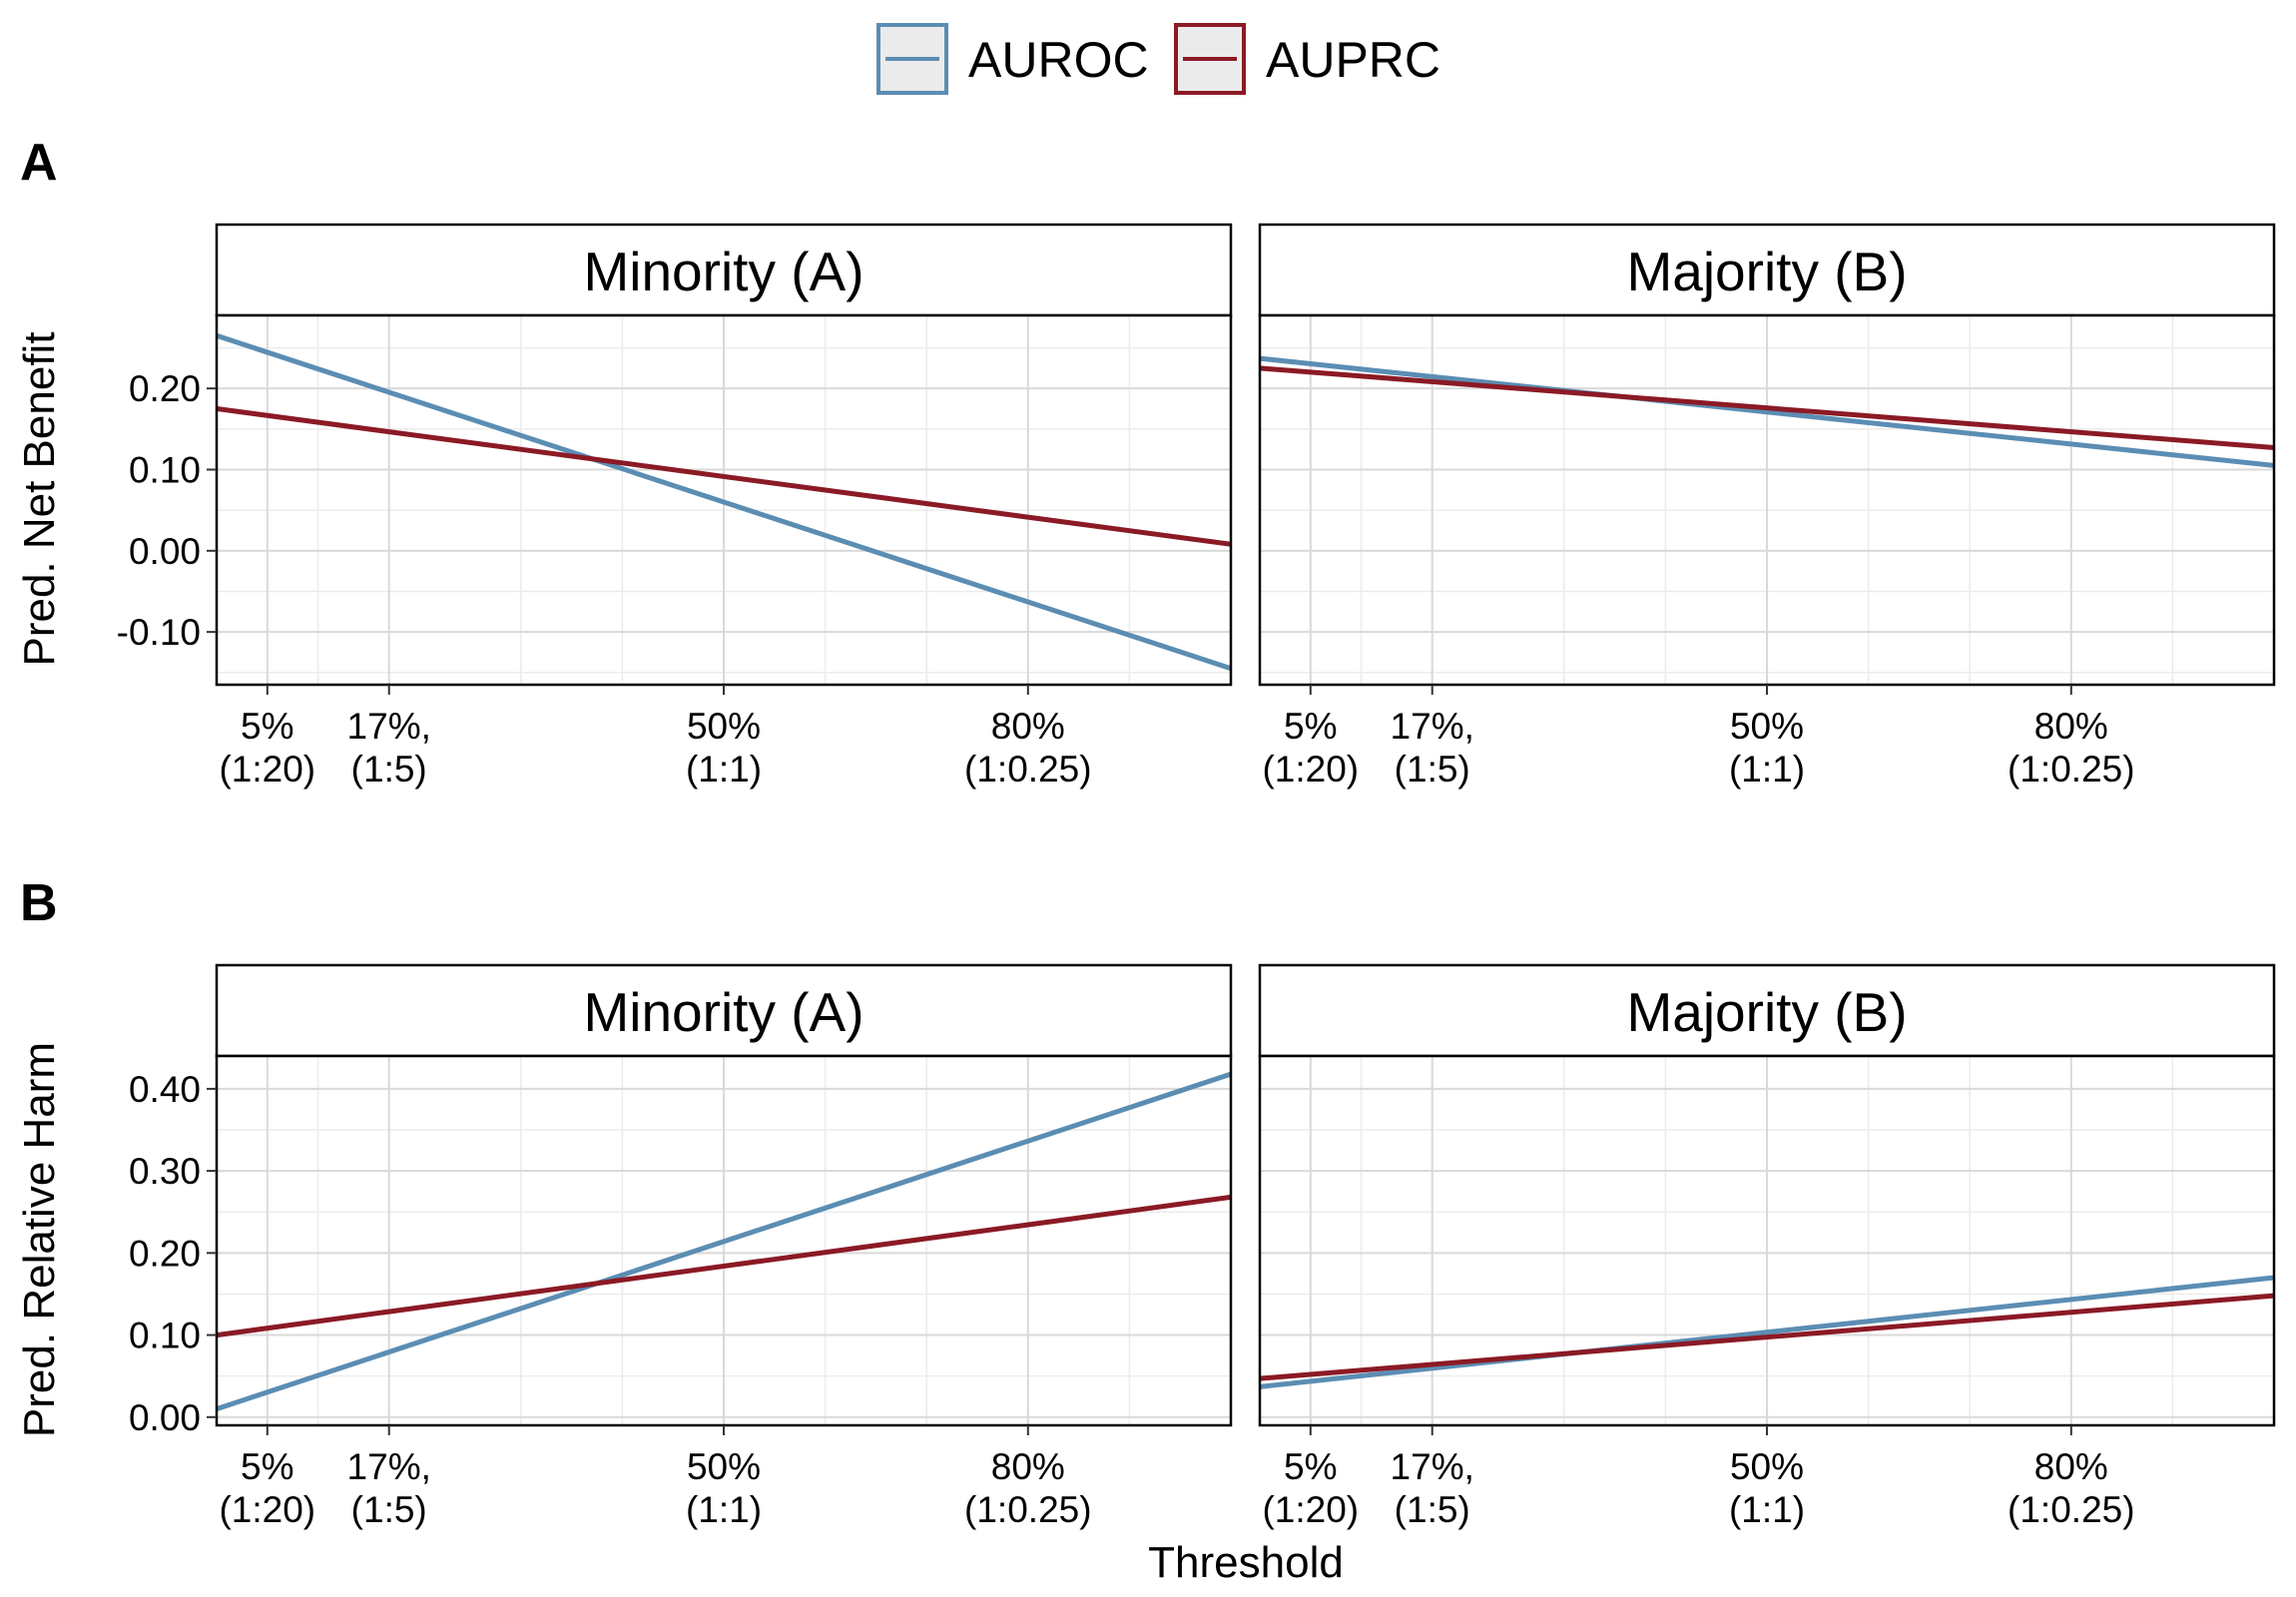  Describe the element at coordinates (39, 903) in the screenshot. I see `panel-tag: B` at that location.